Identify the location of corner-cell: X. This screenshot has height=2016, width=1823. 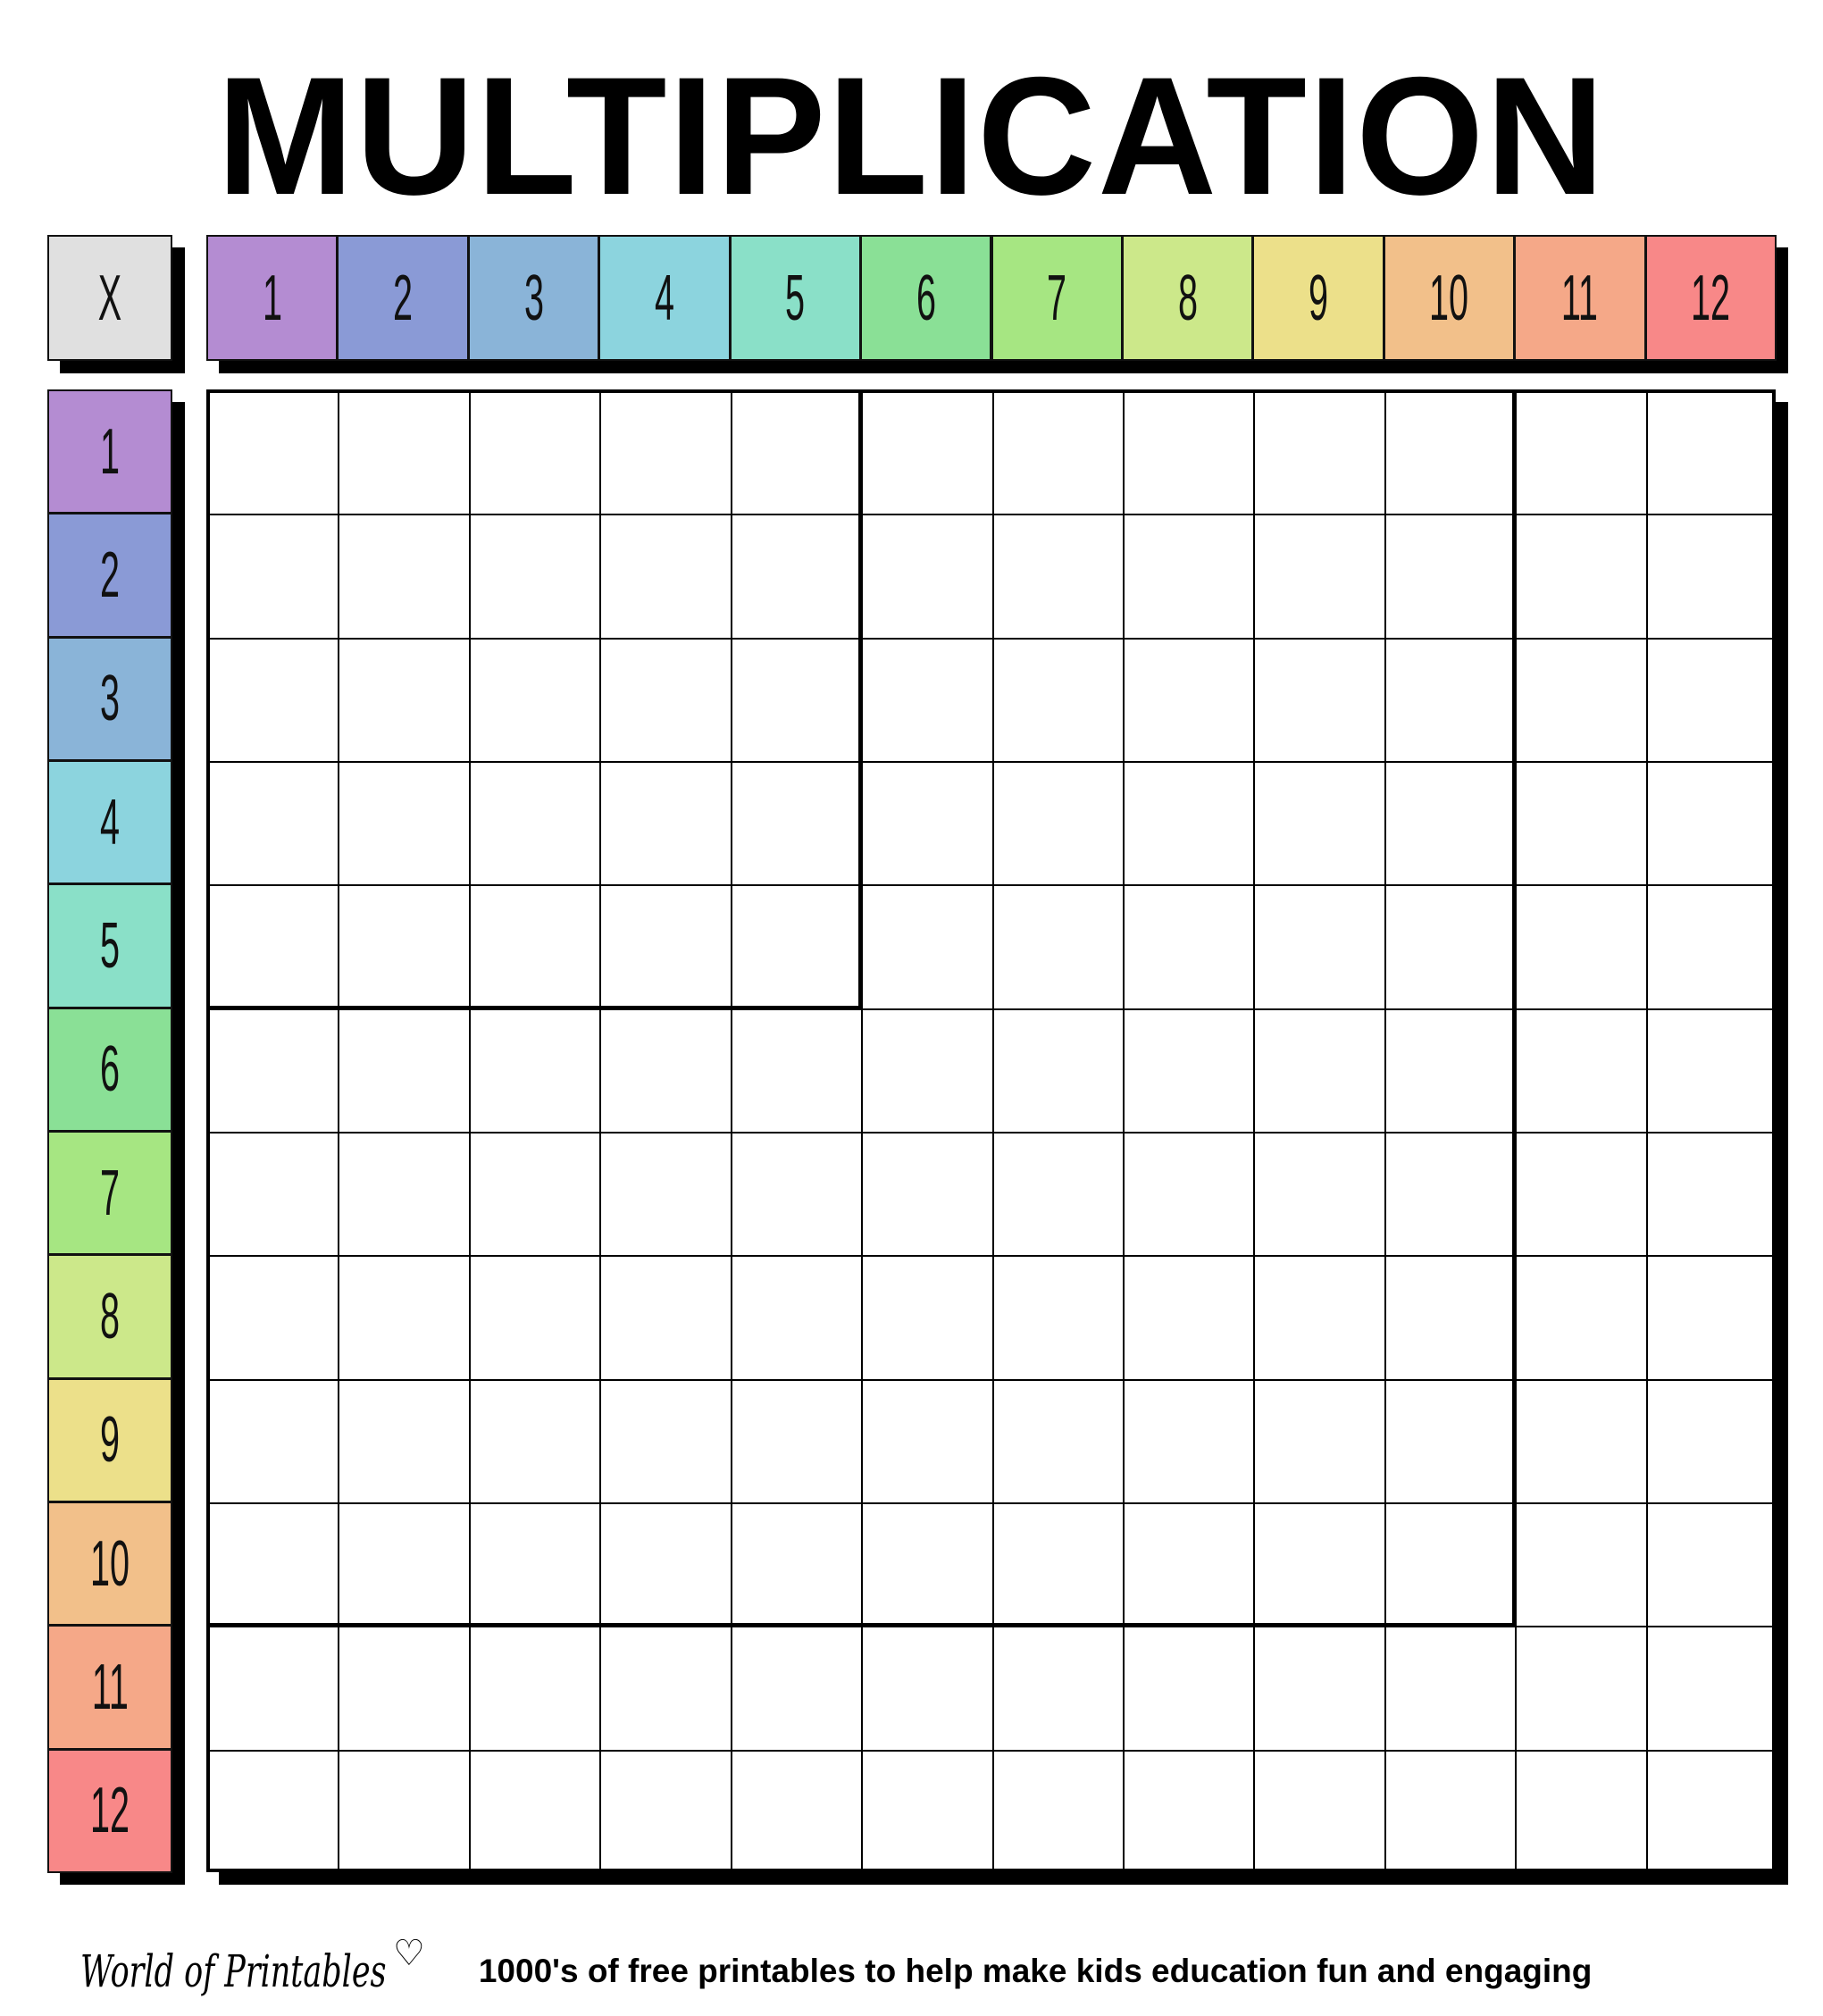
(109, 298).